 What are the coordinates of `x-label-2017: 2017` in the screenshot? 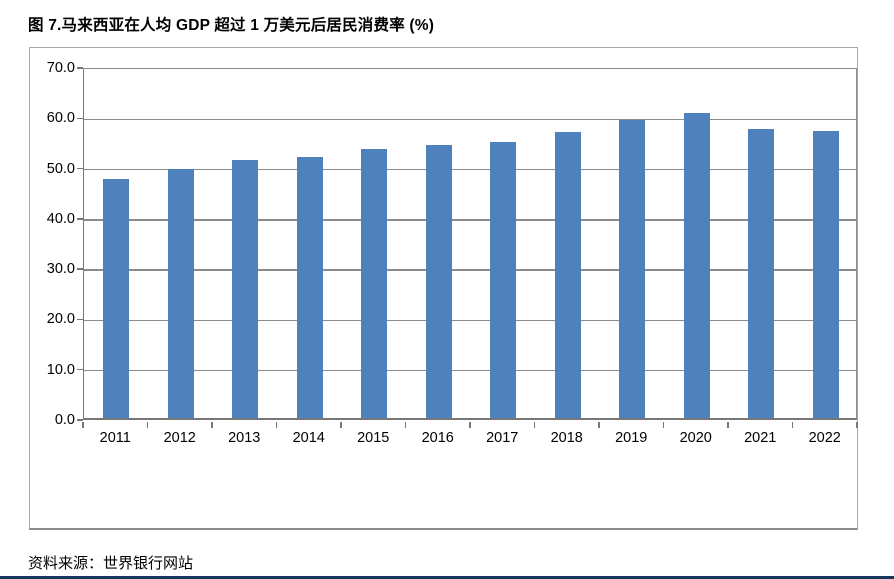 It's located at (502, 438).